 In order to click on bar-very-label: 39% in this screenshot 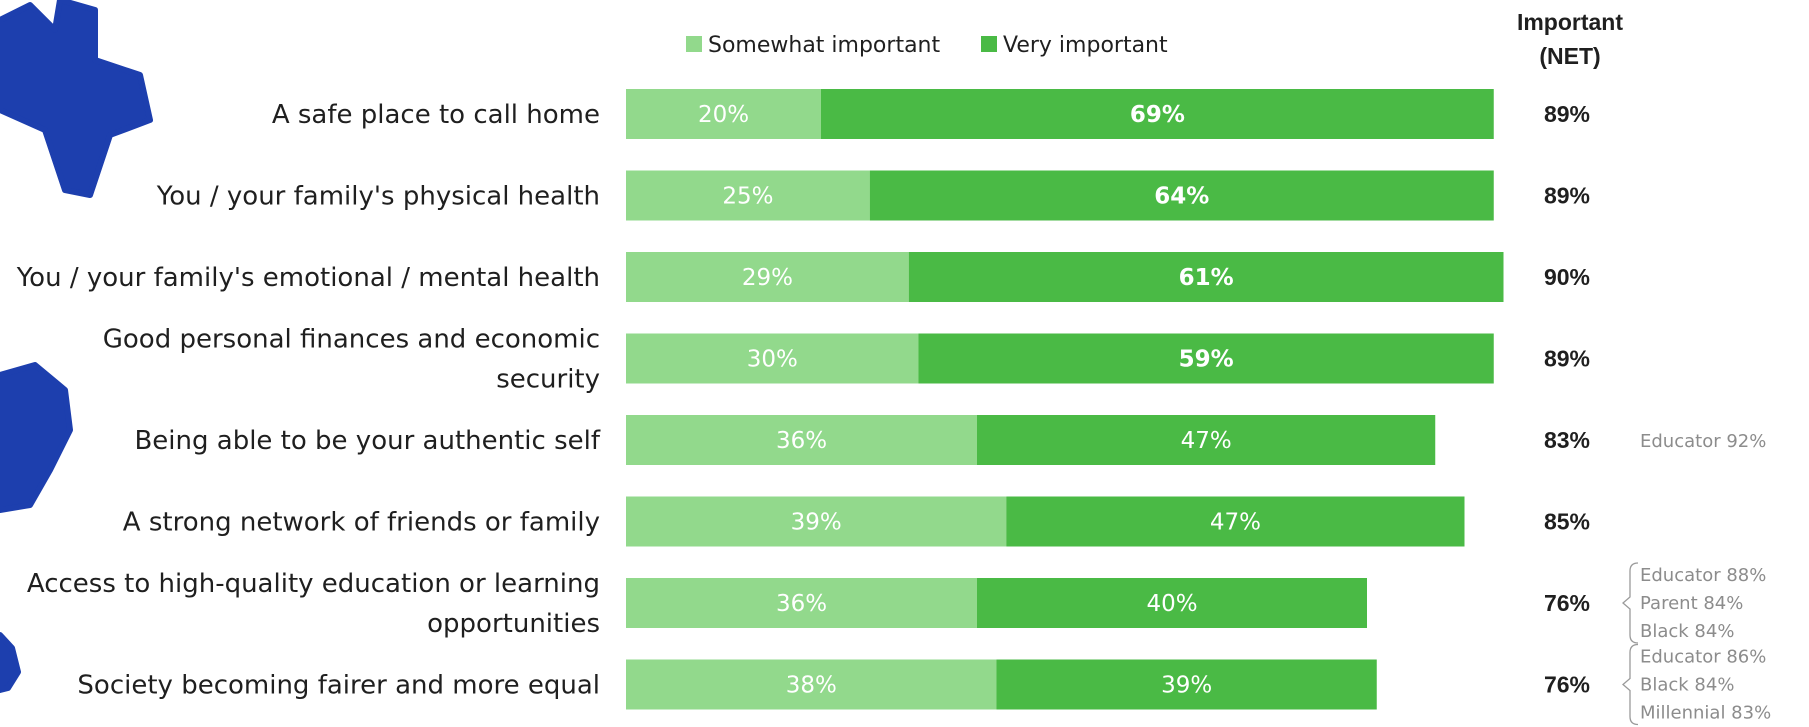, I will do `click(1186, 686)`.